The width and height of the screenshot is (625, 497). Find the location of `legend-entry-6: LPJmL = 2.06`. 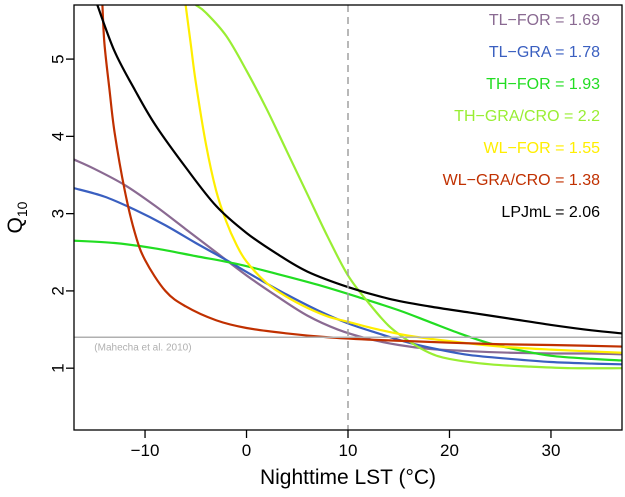

legend-entry-6: LPJmL = 2.06 is located at coordinates (550, 212).